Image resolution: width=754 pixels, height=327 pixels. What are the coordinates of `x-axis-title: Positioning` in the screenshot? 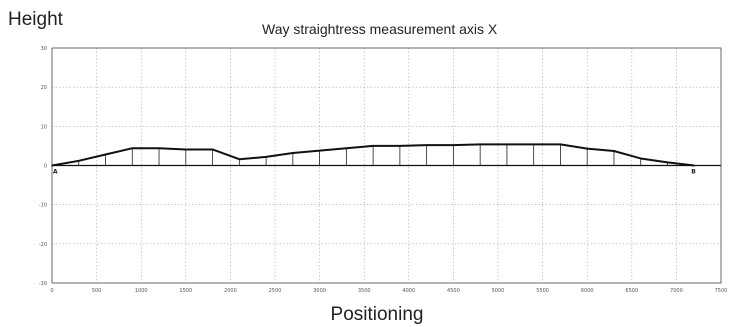 It's located at (377, 314).